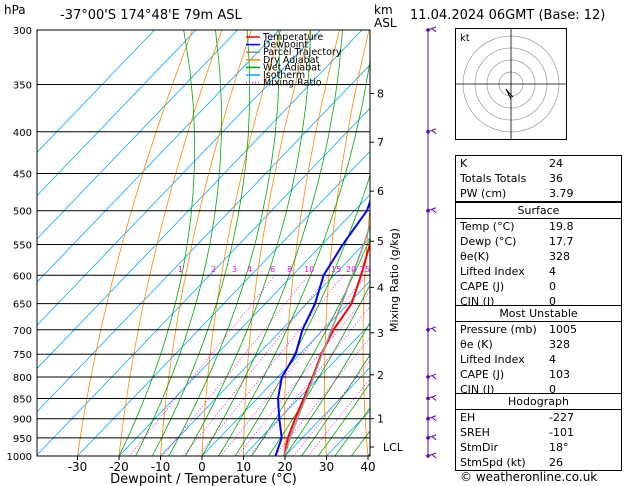 The height and width of the screenshot is (486, 629). What do you see at coordinates (493, 178) in the screenshot?
I see `index-label: Totals Totals` at bounding box center [493, 178].